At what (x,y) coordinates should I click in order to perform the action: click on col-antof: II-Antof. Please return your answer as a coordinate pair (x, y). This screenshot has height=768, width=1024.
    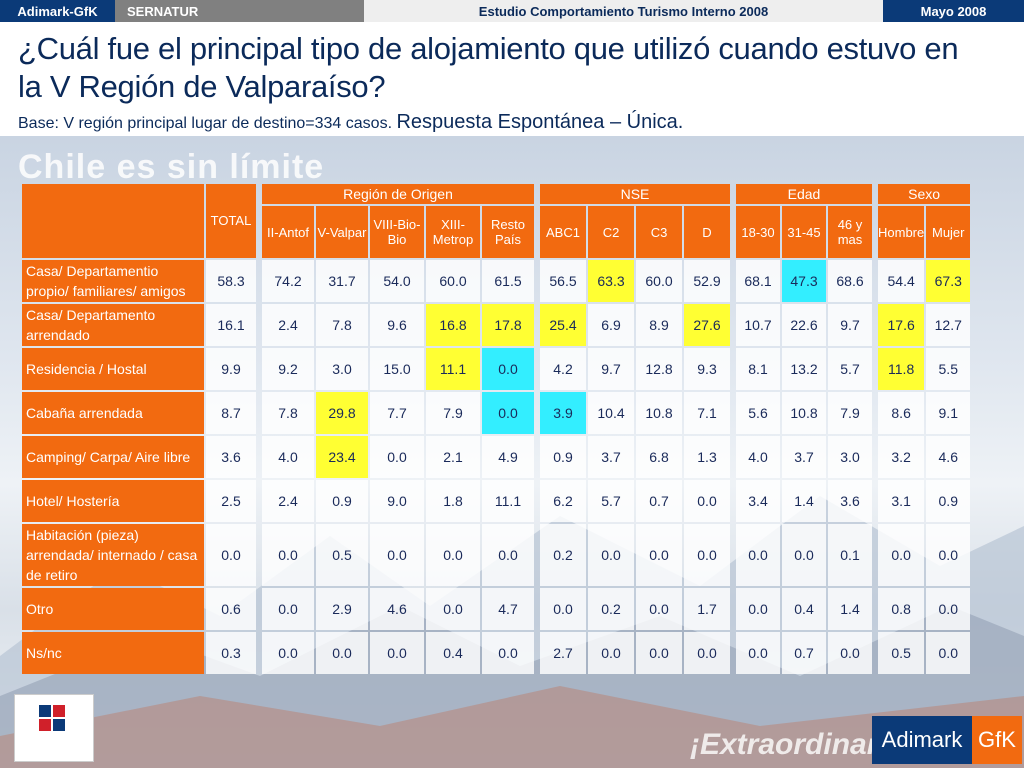
    Looking at the image, I should click on (288, 232).